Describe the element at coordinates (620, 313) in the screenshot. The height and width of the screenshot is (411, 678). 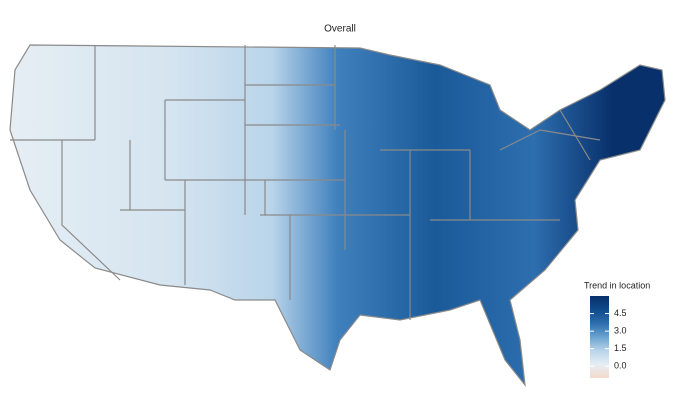
I see `legend-tick-label: 4.5` at that location.